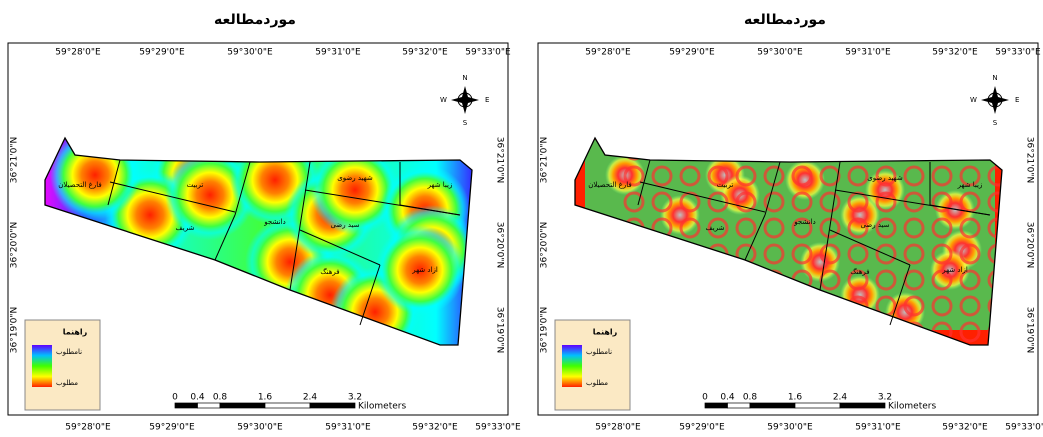 The height and width of the screenshot is (437, 1043). What do you see at coordinates (1017, 100) in the screenshot?
I see `compass-e: E` at bounding box center [1017, 100].